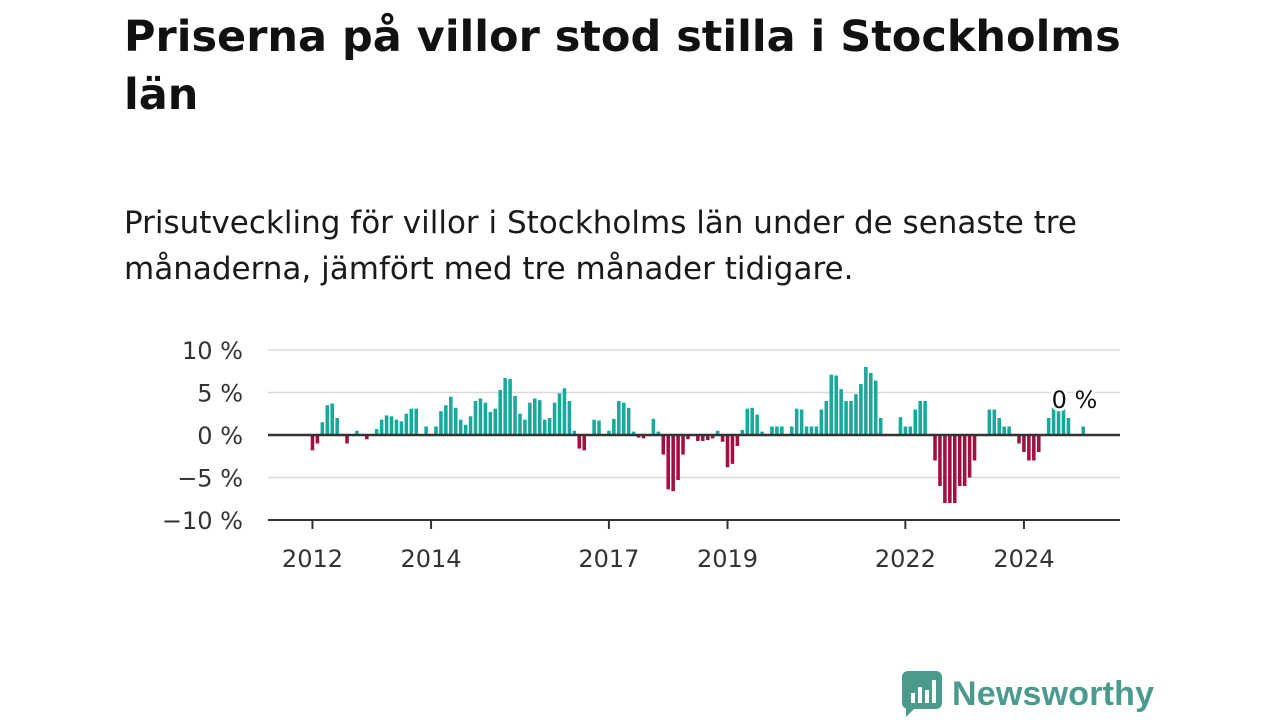  I want to click on y-tick-label: 10 %, so click(212, 351).